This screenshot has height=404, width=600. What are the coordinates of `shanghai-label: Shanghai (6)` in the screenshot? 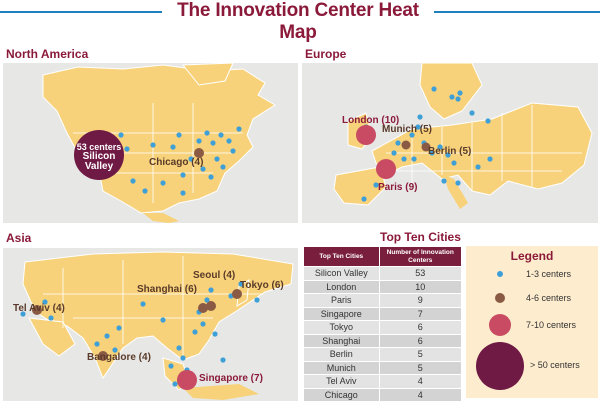 It's located at (167, 289).